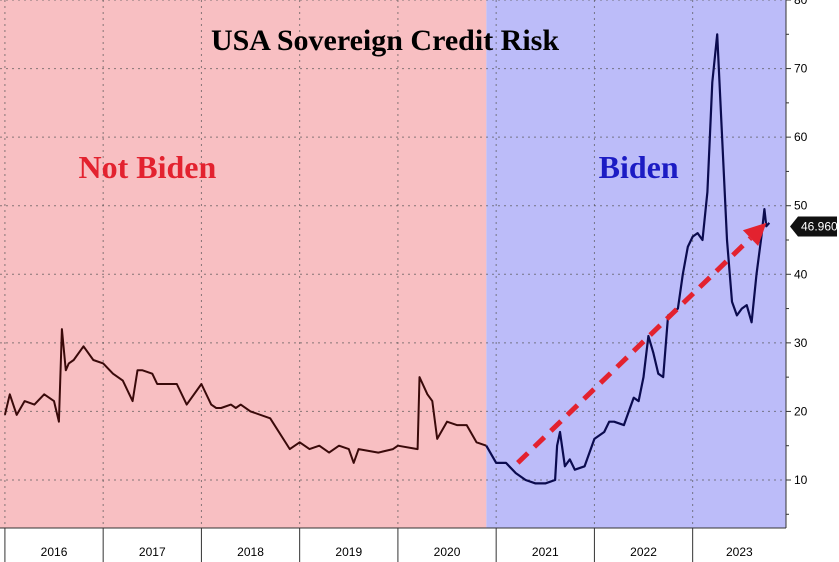  Describe the element at coordinates (643, 552) in the screenshot. I see `x-tick-label: 2022` at that location.